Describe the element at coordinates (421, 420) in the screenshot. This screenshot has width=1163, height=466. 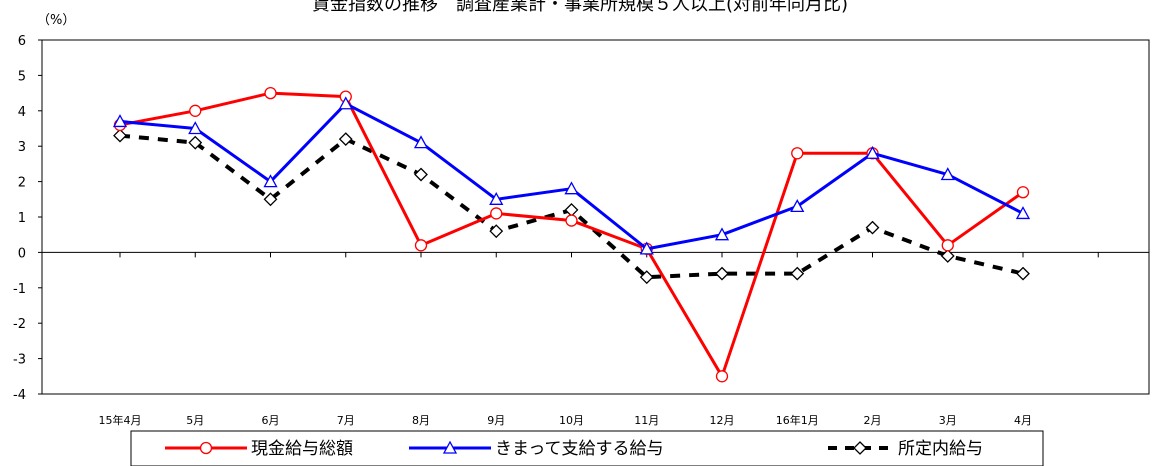
I see `x-tick-label: 8月` at that location.